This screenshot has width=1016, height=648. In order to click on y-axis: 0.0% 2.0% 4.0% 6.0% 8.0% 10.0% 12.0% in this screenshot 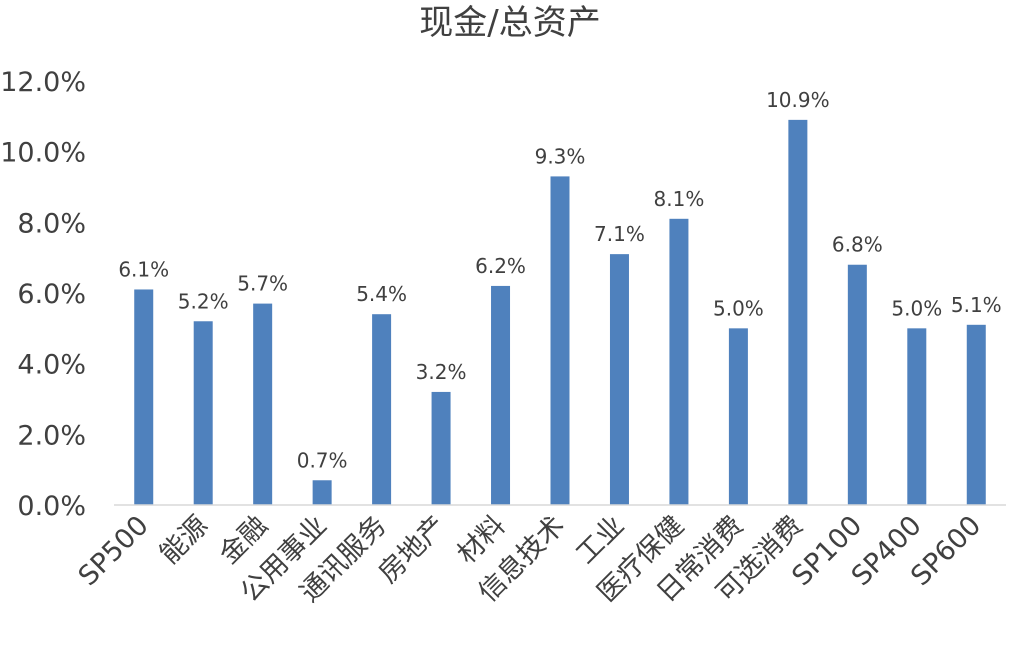, I will do `click(43, 294)`.